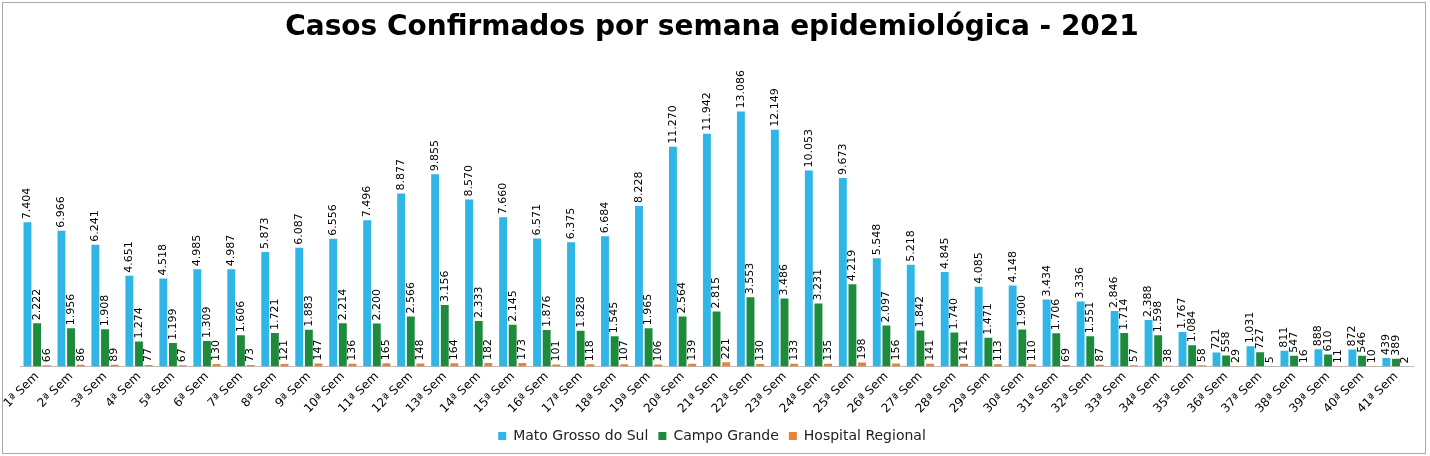 This screenshot has width=1430, height=456. I want to click on data-label: 2, so click(1405, 360).